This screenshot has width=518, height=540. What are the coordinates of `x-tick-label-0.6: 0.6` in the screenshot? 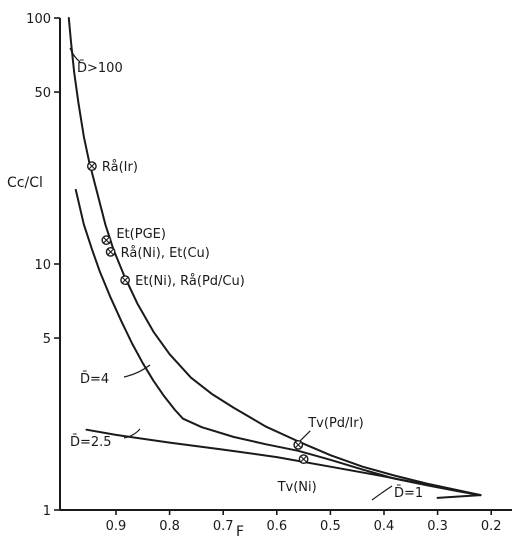 It's located at (276, 526).